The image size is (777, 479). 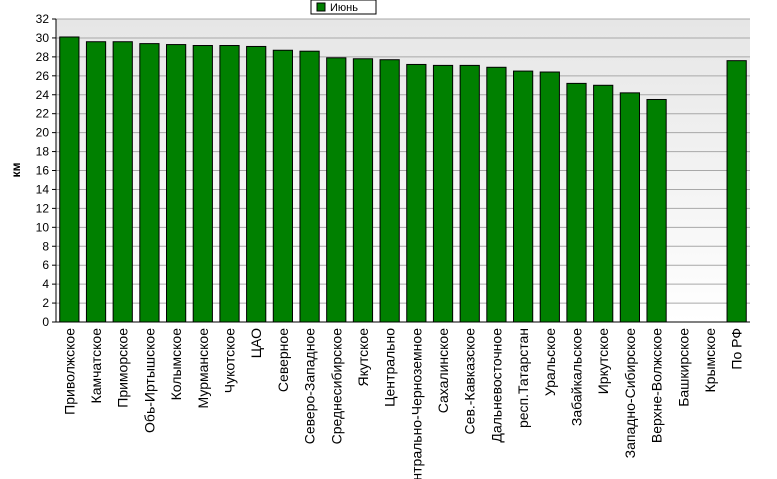 I want to click on y-tick-label: 32, so click(x=43, y=19).